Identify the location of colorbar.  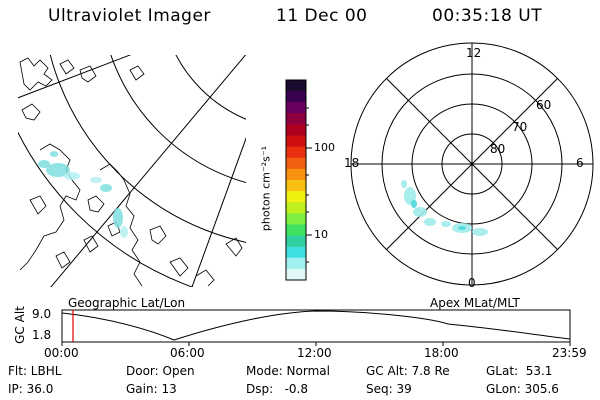
(298, 180).